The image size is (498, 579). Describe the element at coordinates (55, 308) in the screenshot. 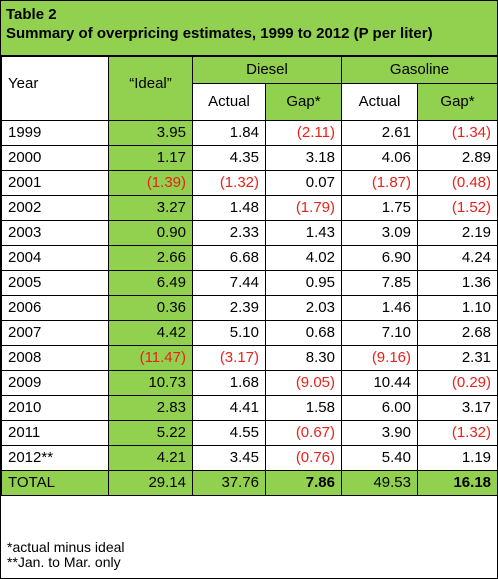

I see `year-cell: 2006` at that location.